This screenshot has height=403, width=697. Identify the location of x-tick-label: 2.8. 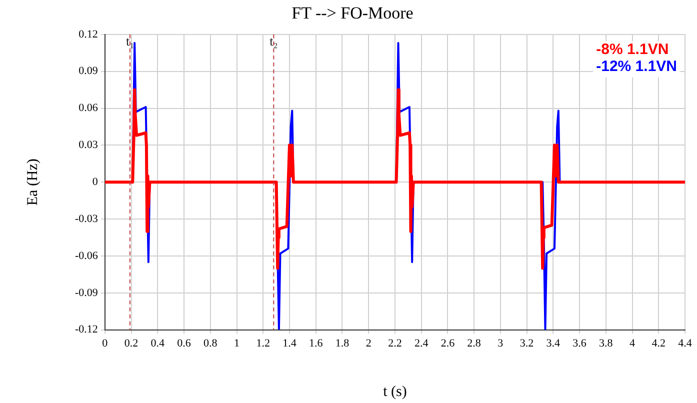
(474, 343).